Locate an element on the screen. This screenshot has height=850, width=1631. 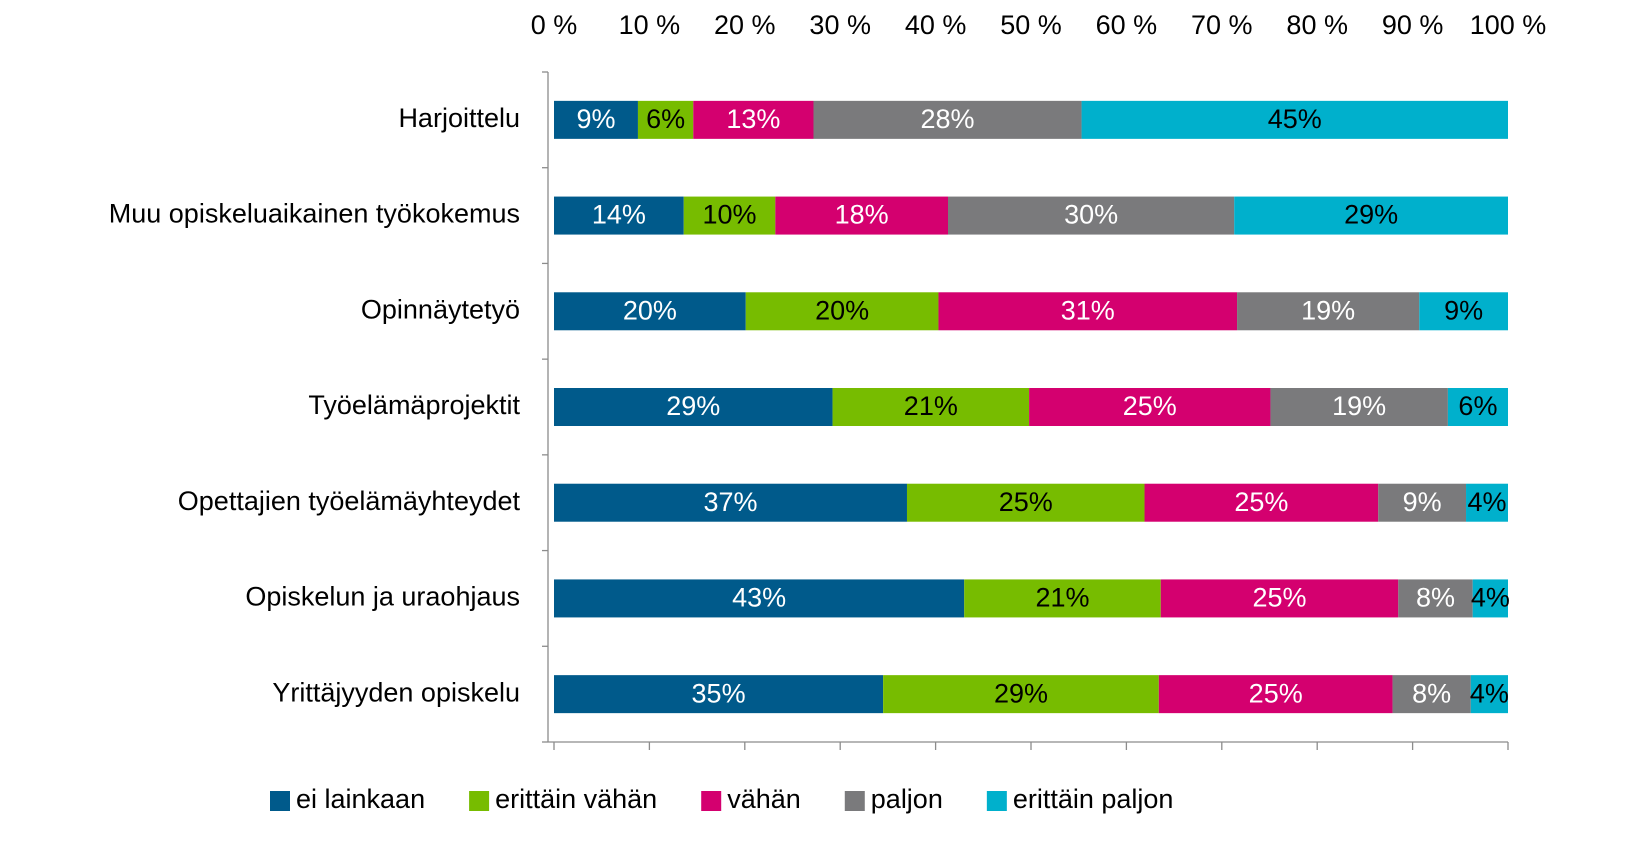
data-label: 18% is located at coordinates (862, 215).